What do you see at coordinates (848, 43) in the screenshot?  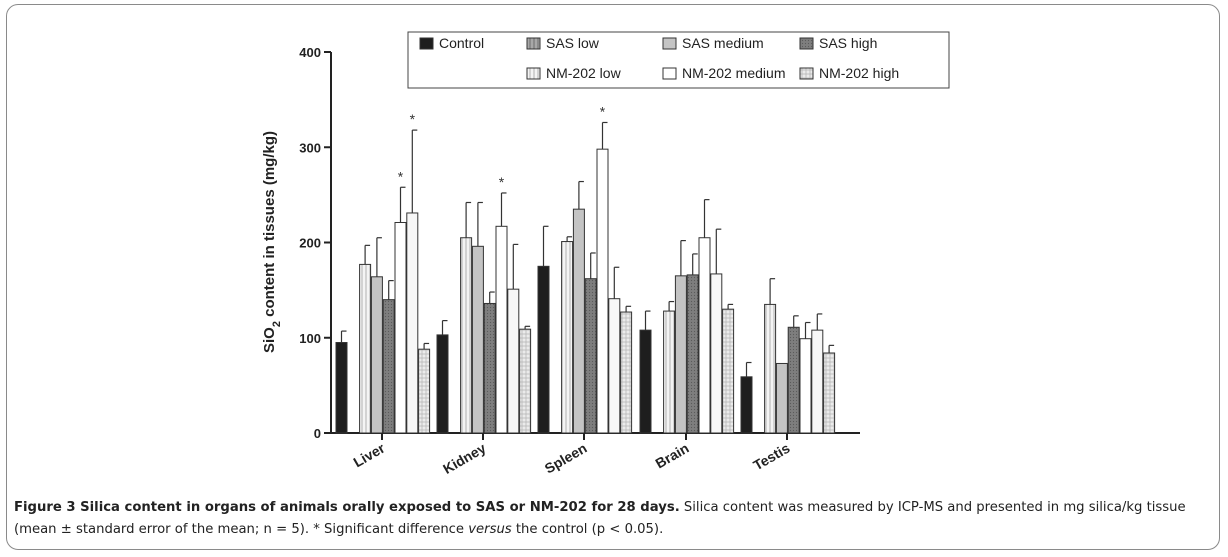 I see `legend-label: SAS high` at bounding box center [848, 43].